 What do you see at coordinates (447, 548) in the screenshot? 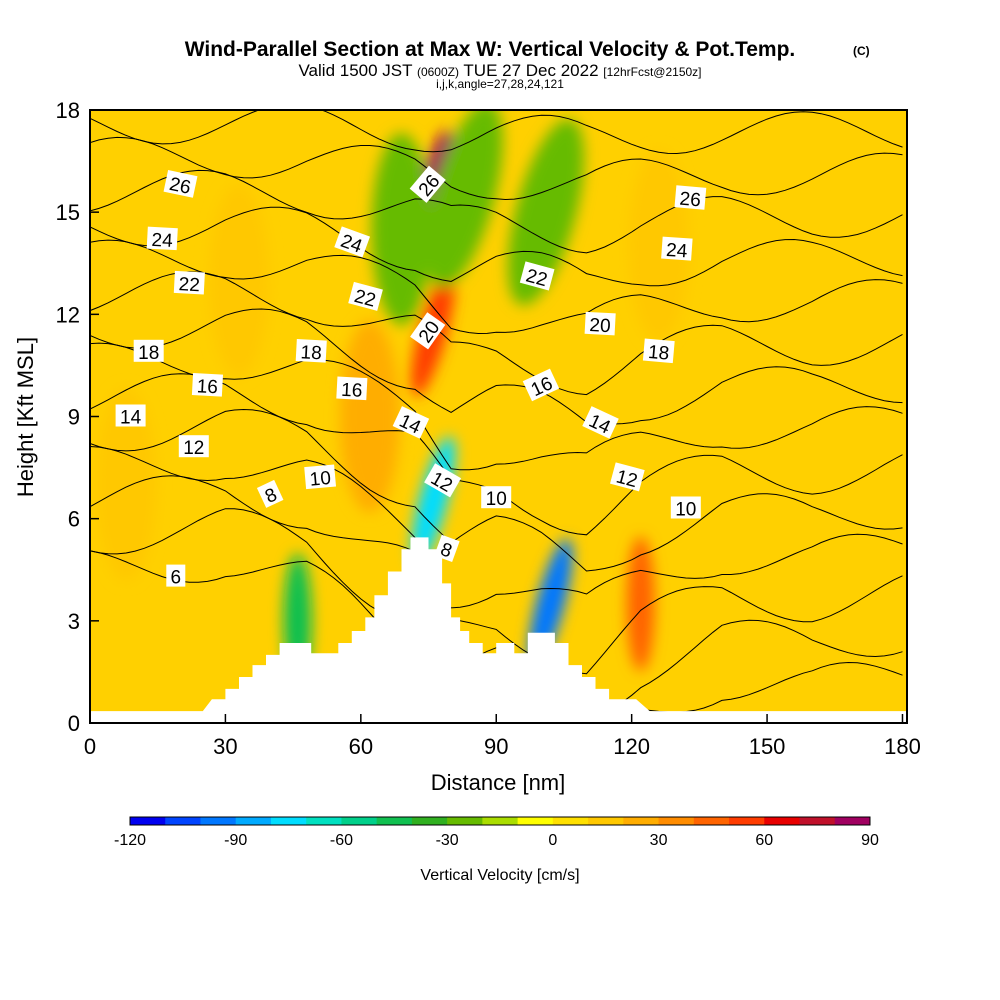
I see `contour-label: 8` at bounding box center [447, 548].